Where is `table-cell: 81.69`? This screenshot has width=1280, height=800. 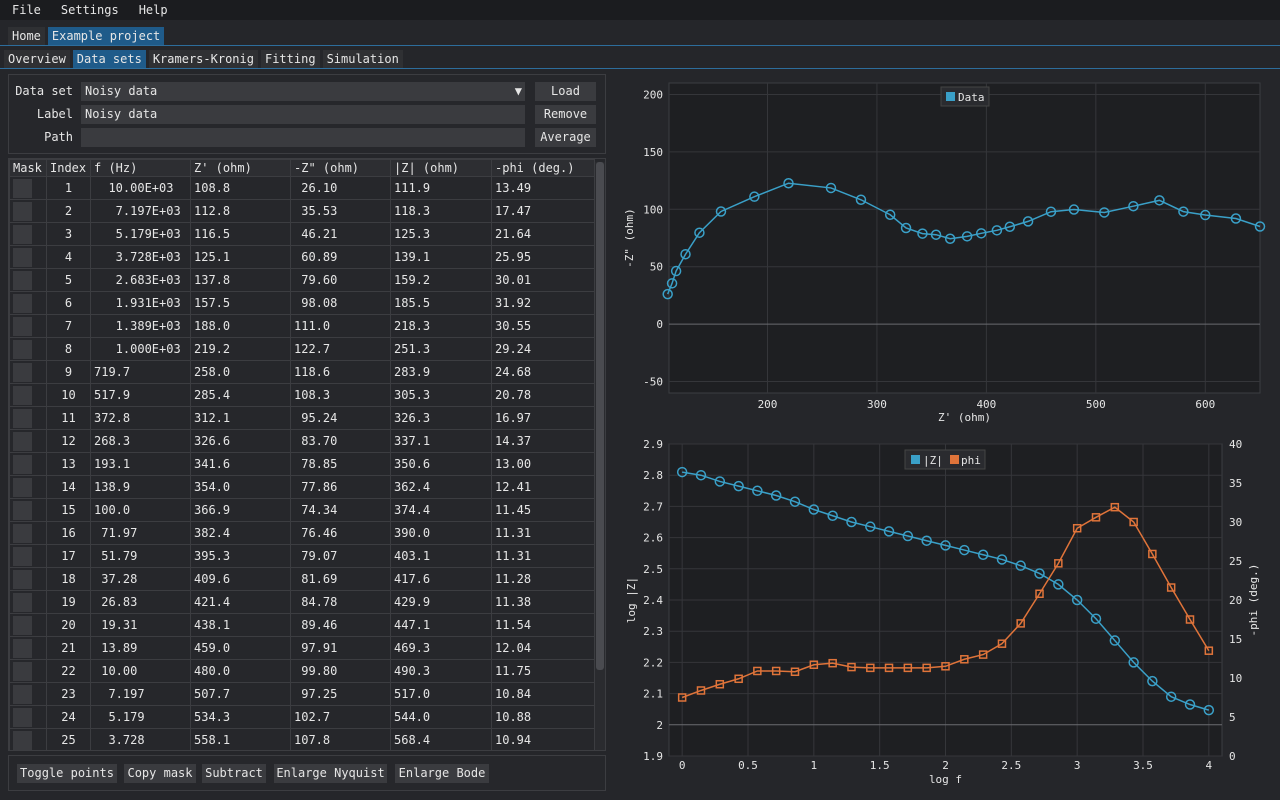 table-cell: 81.69 is located at coordinates (340, 579).